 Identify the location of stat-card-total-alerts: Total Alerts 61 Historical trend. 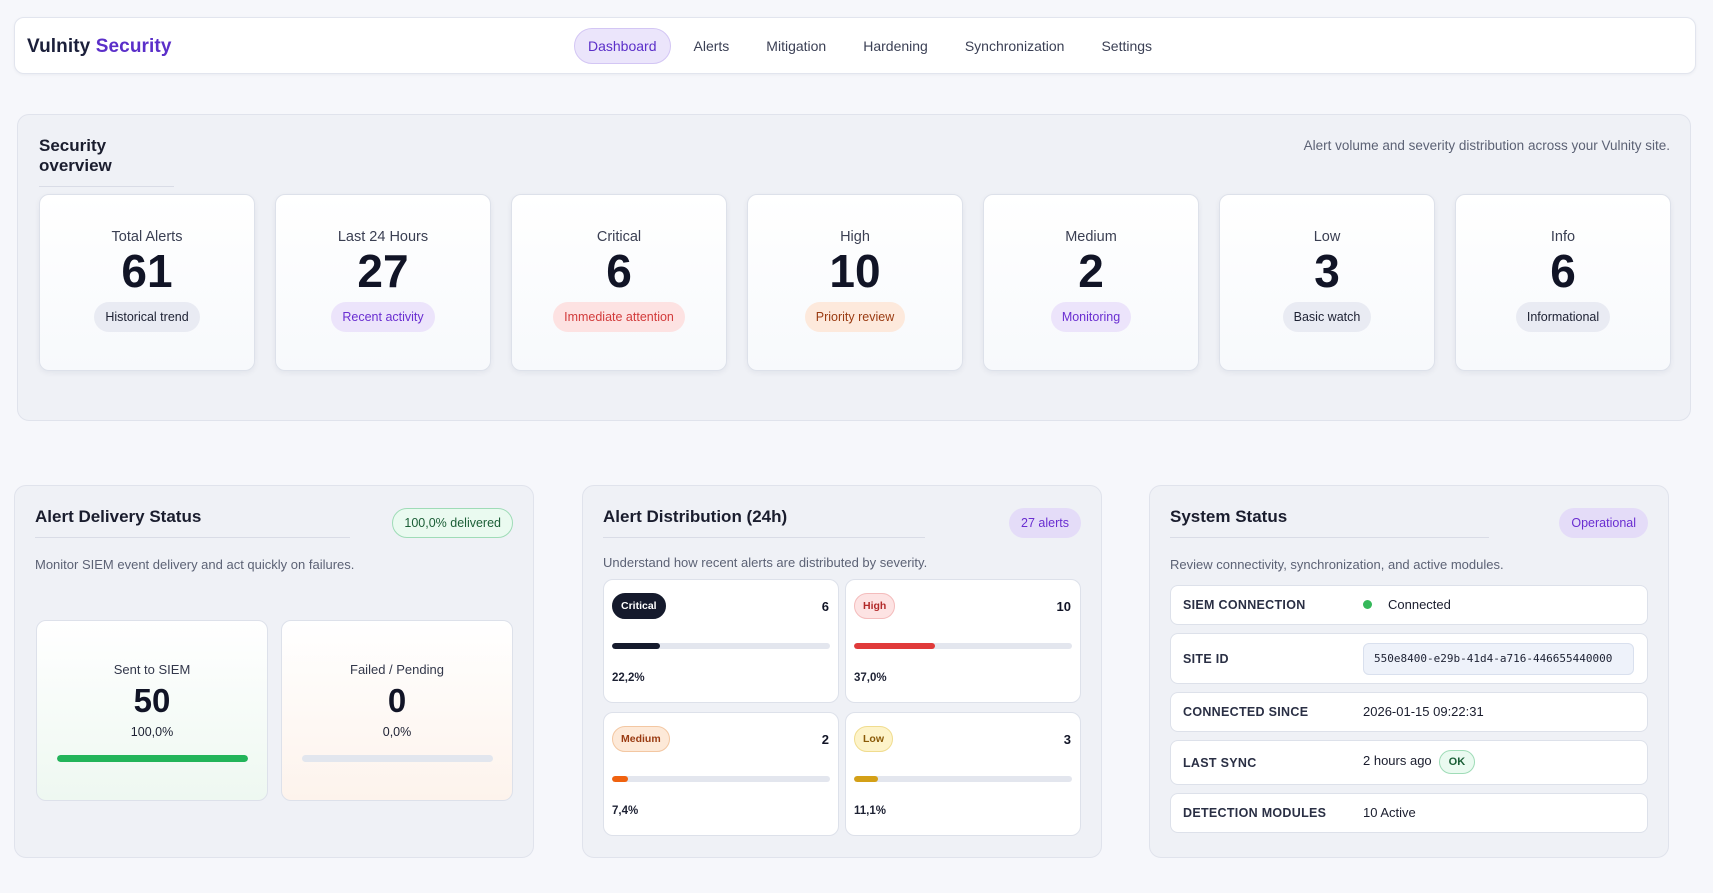
(147, 282).